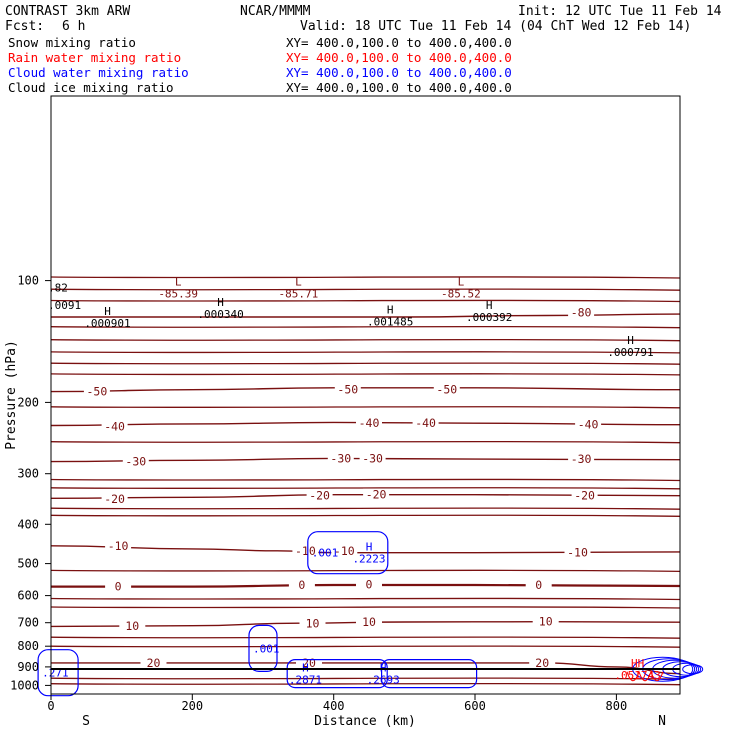  I want to click on isotherm-label: -20, so click(376, 495).